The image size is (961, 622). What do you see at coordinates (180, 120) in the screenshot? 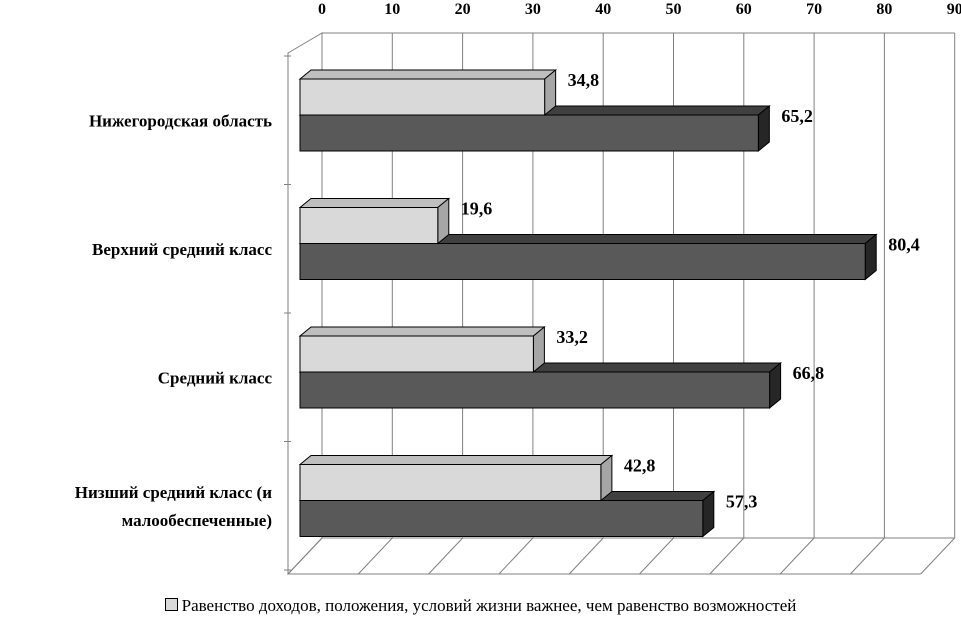
I see `category-label: Нижегородская область` at bounding box center [180, 120].